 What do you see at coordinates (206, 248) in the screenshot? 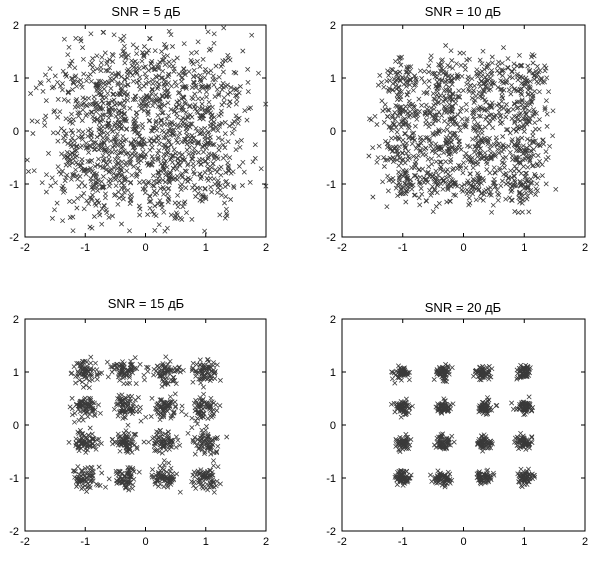
I see `x-tick-label: 1` at bounding box center [206, 248].